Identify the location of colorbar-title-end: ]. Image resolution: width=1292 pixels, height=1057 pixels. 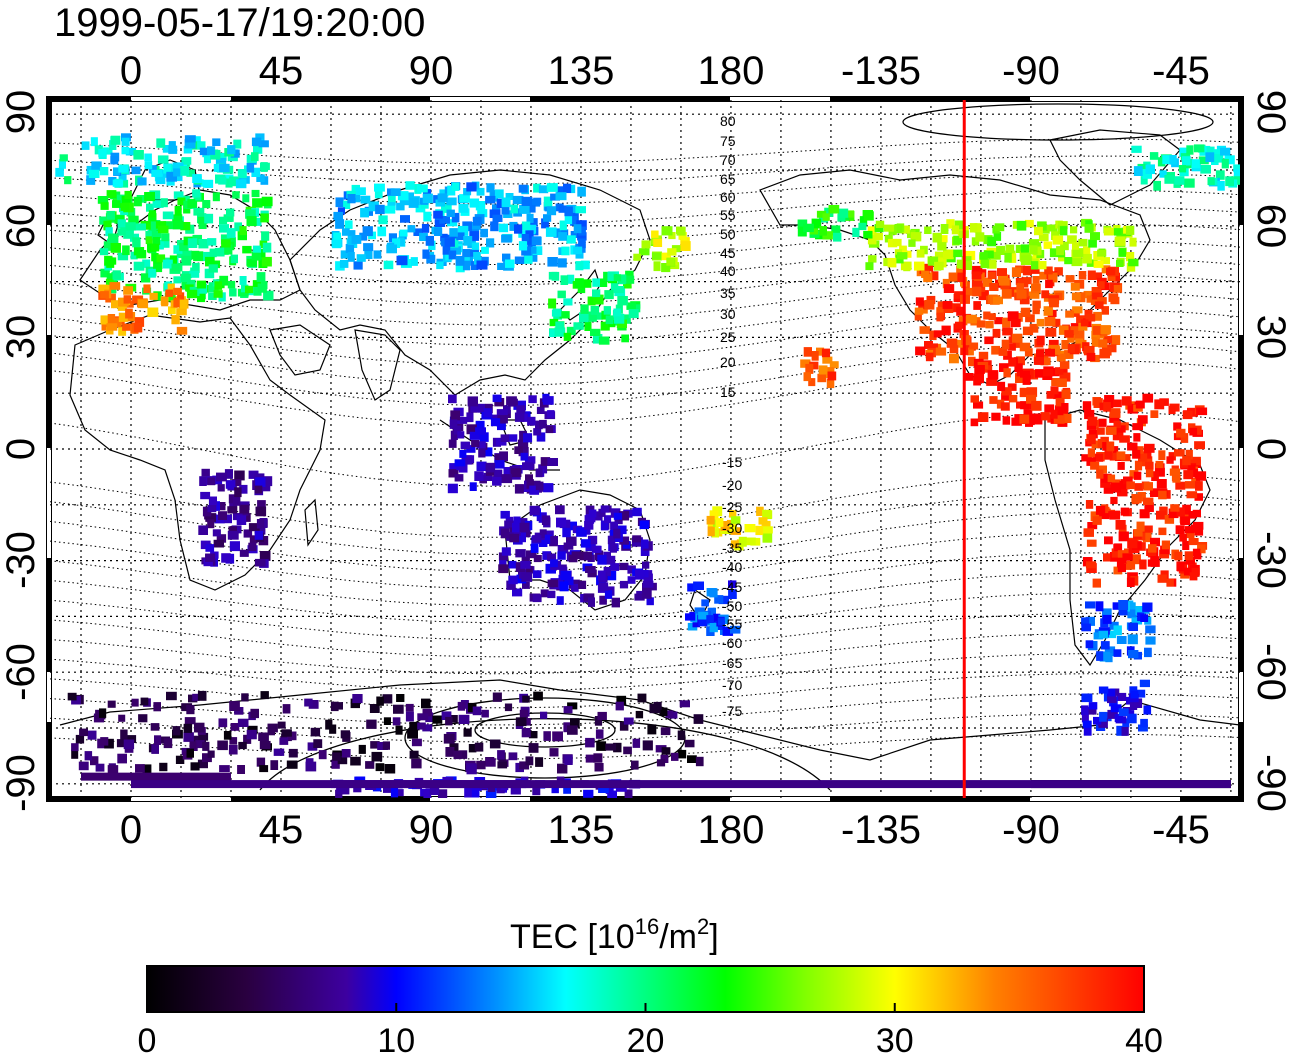
(713, 937).